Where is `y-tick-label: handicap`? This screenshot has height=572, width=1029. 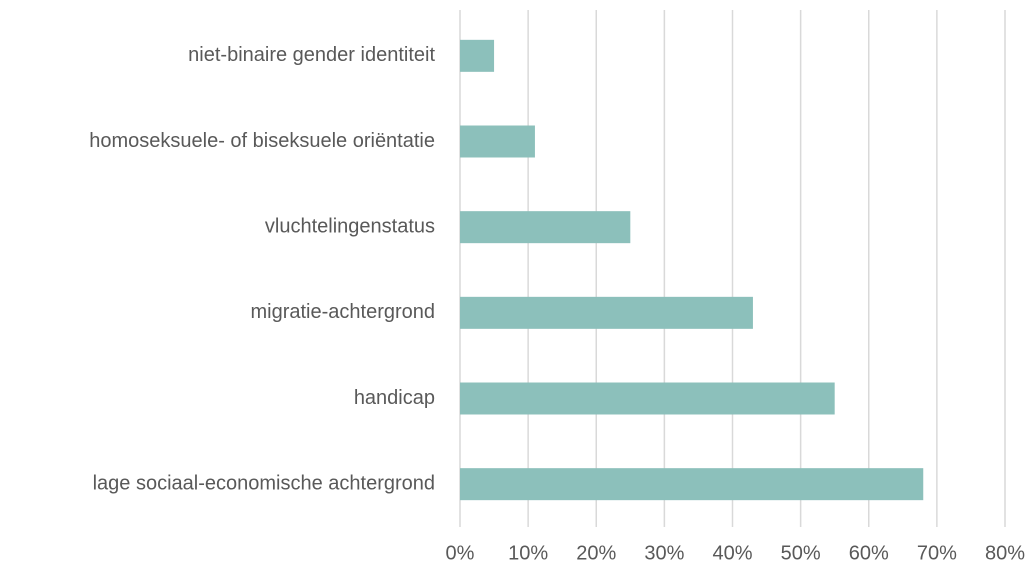 y-tick-label: handicap is located at coordinates (394, 398).